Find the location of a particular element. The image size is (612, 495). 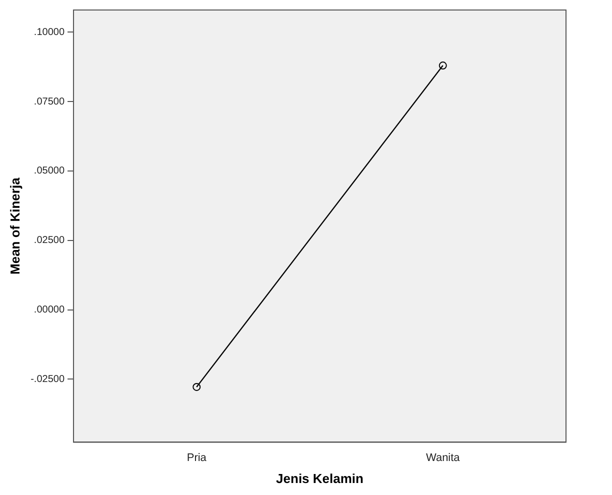

y-tick-label: -.02500 is located at coordinates (47, 379).